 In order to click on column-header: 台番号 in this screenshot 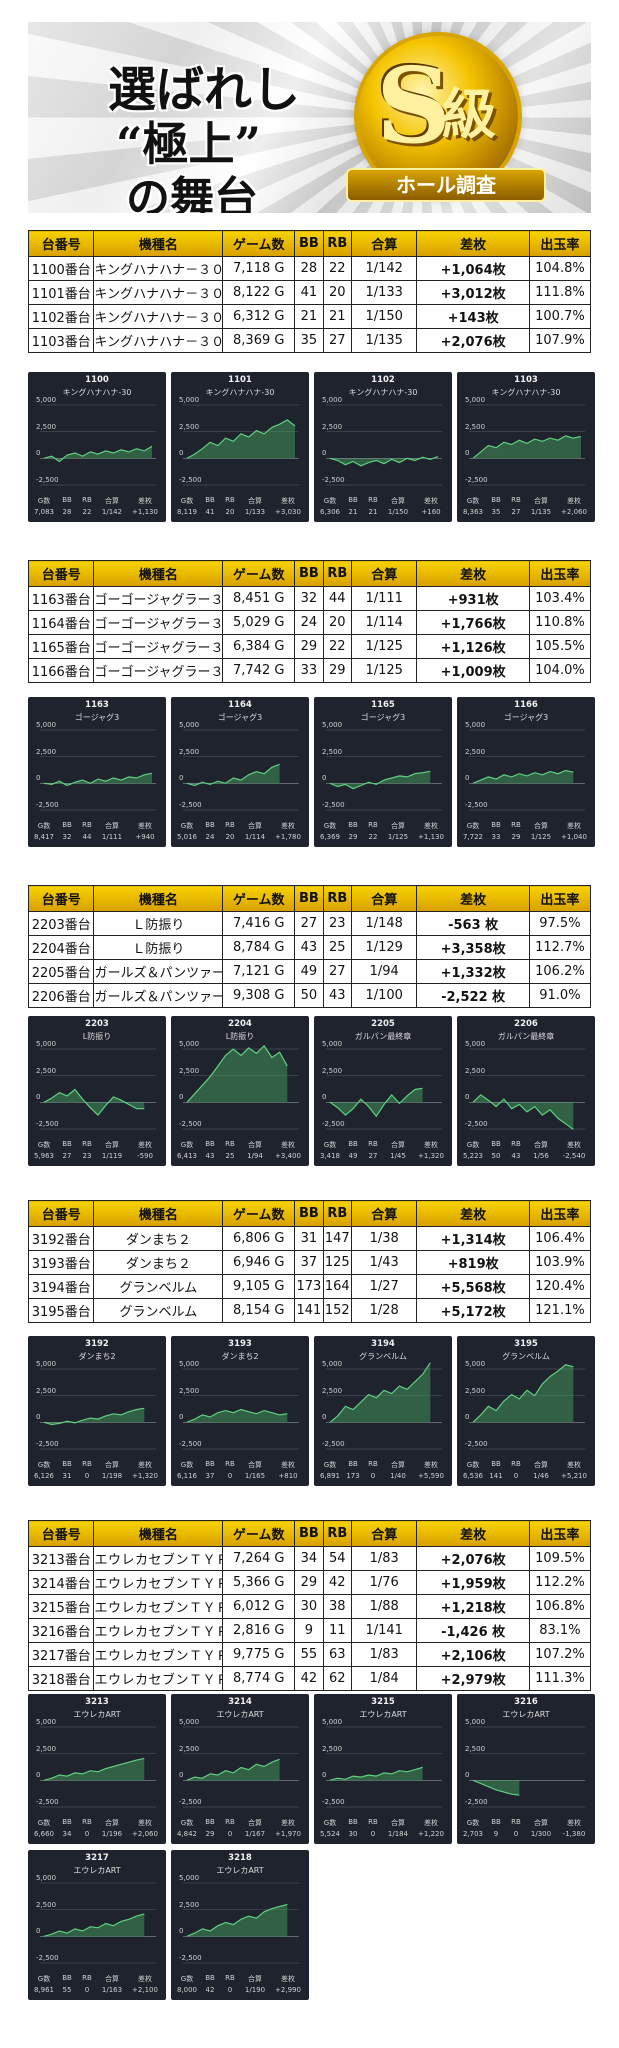, I will do `click(61, 1213)`.